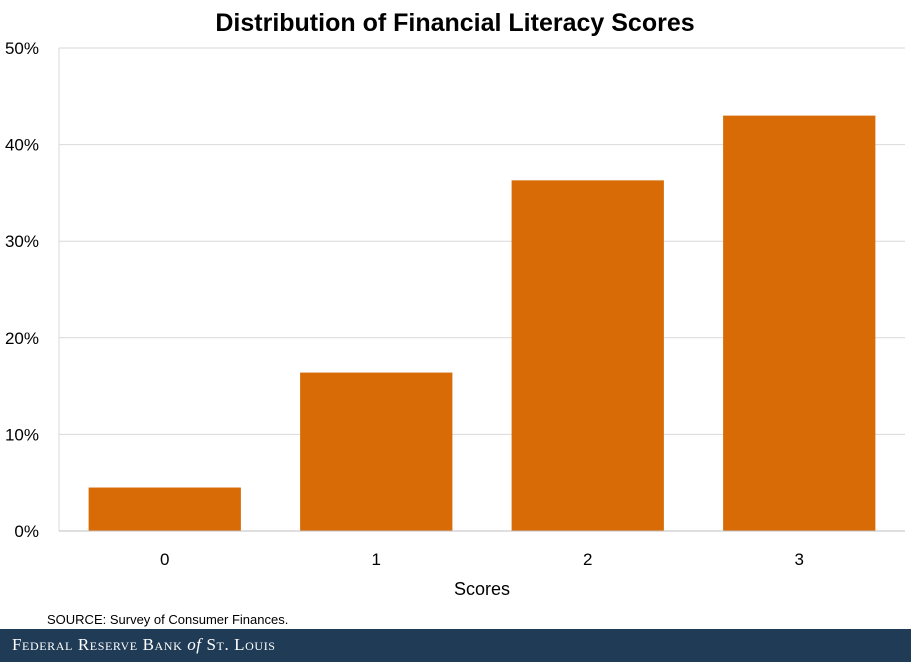  I want to click on x-tick-label: 3, so click(799, 559).